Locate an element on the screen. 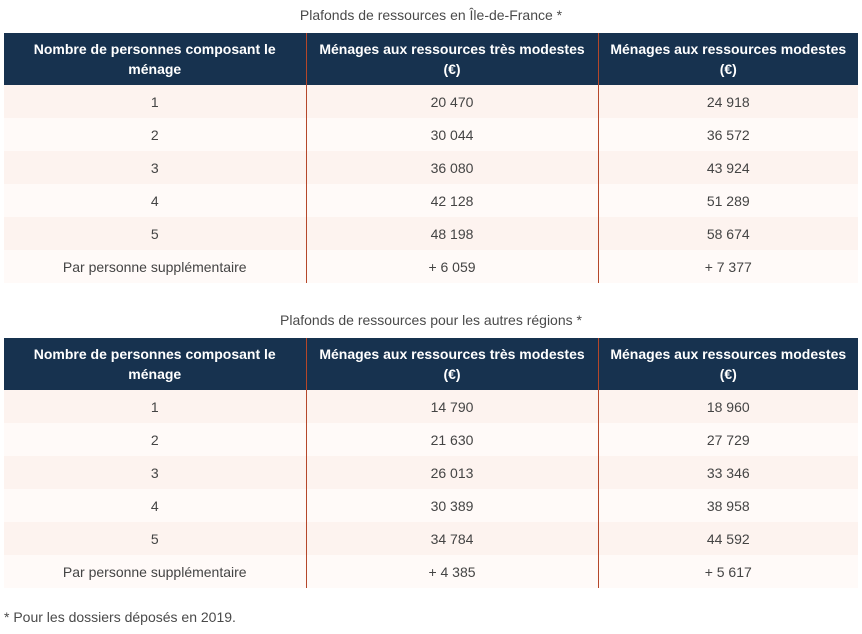 Image resolution: width=862 pixels, height=634 pixels. cell-very-modest: + 4 385 is located at coordinates (451, 571).